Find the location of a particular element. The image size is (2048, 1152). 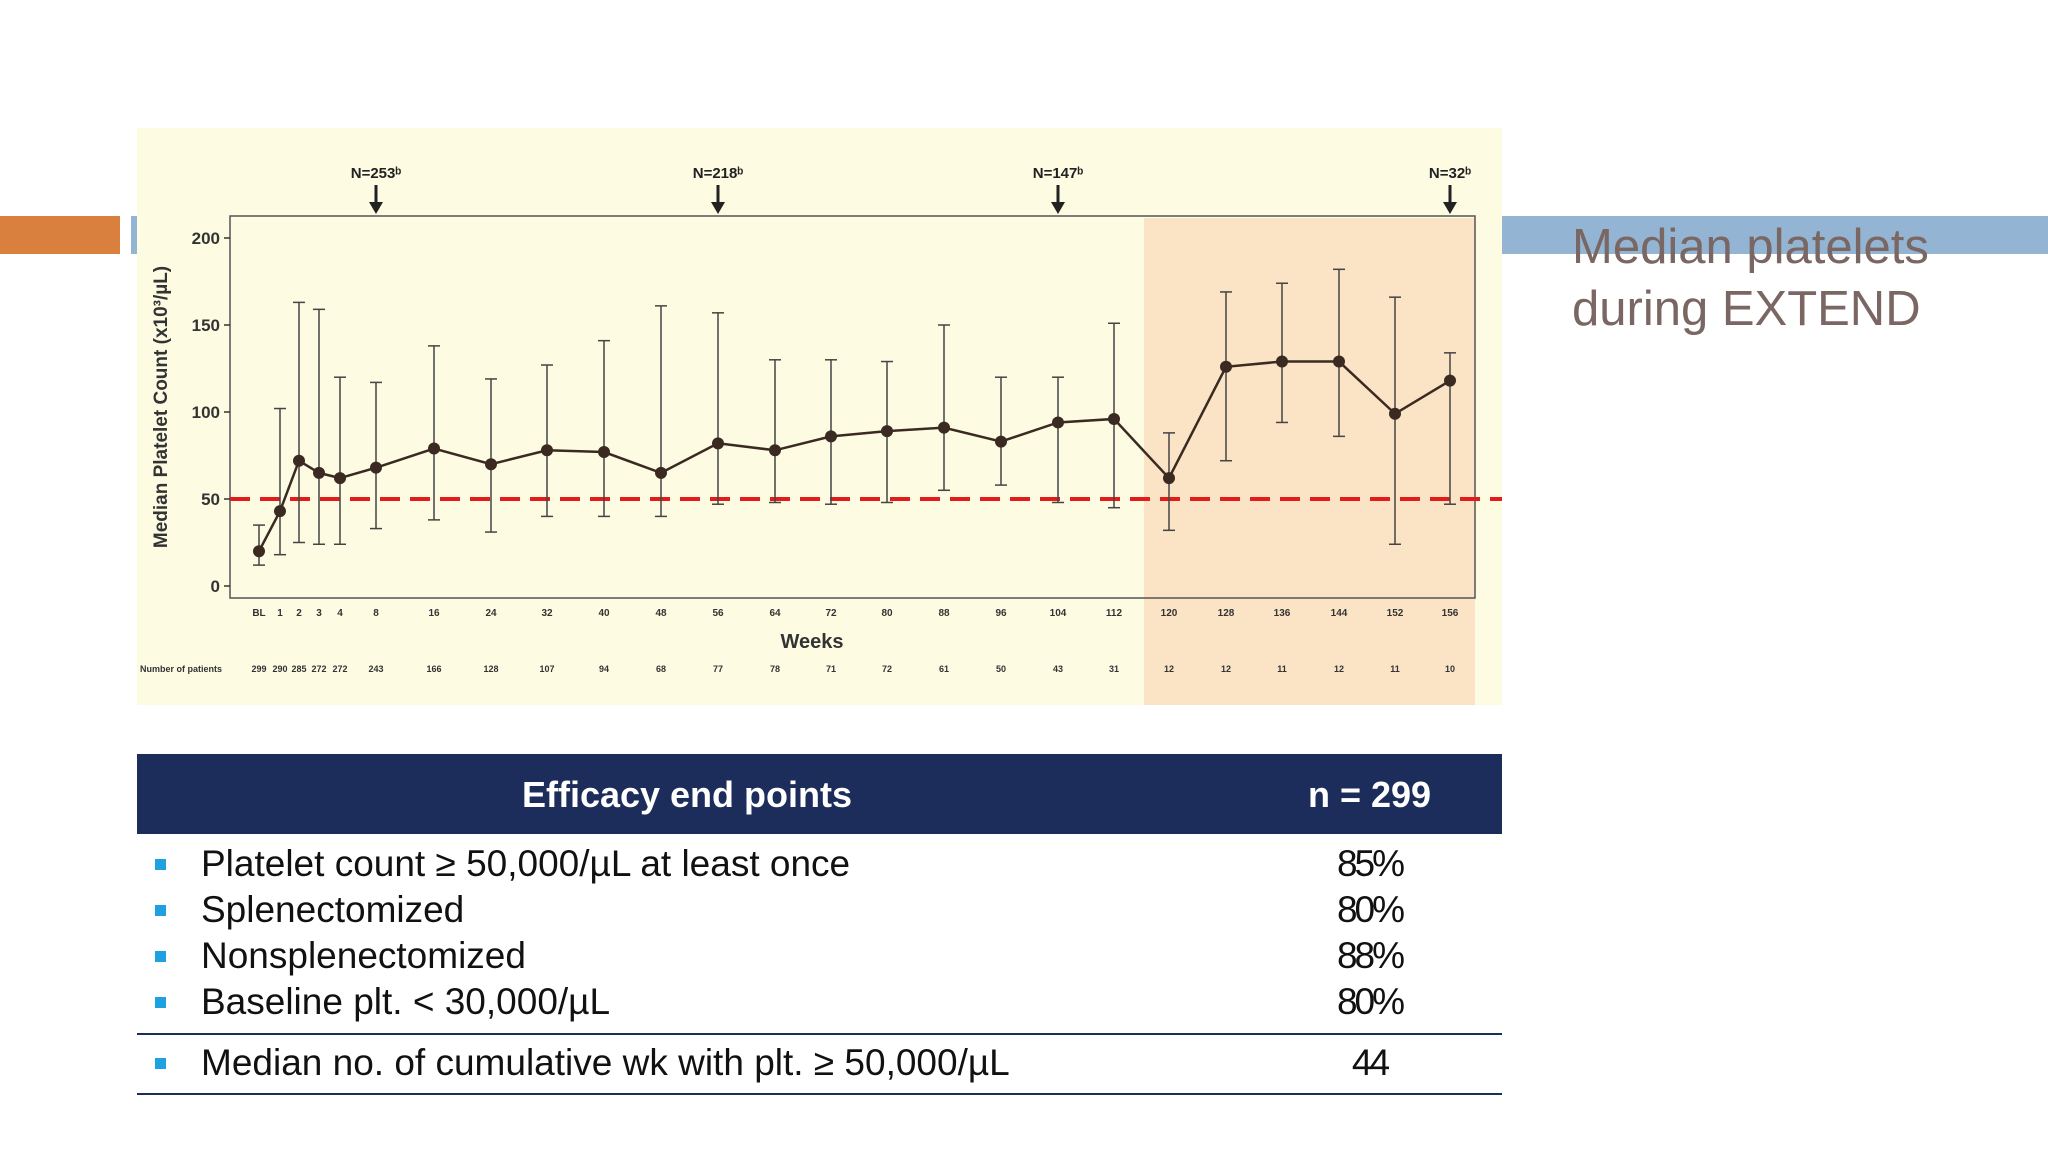

x-tick-label: 136 is located at coordinates (1282, 613).